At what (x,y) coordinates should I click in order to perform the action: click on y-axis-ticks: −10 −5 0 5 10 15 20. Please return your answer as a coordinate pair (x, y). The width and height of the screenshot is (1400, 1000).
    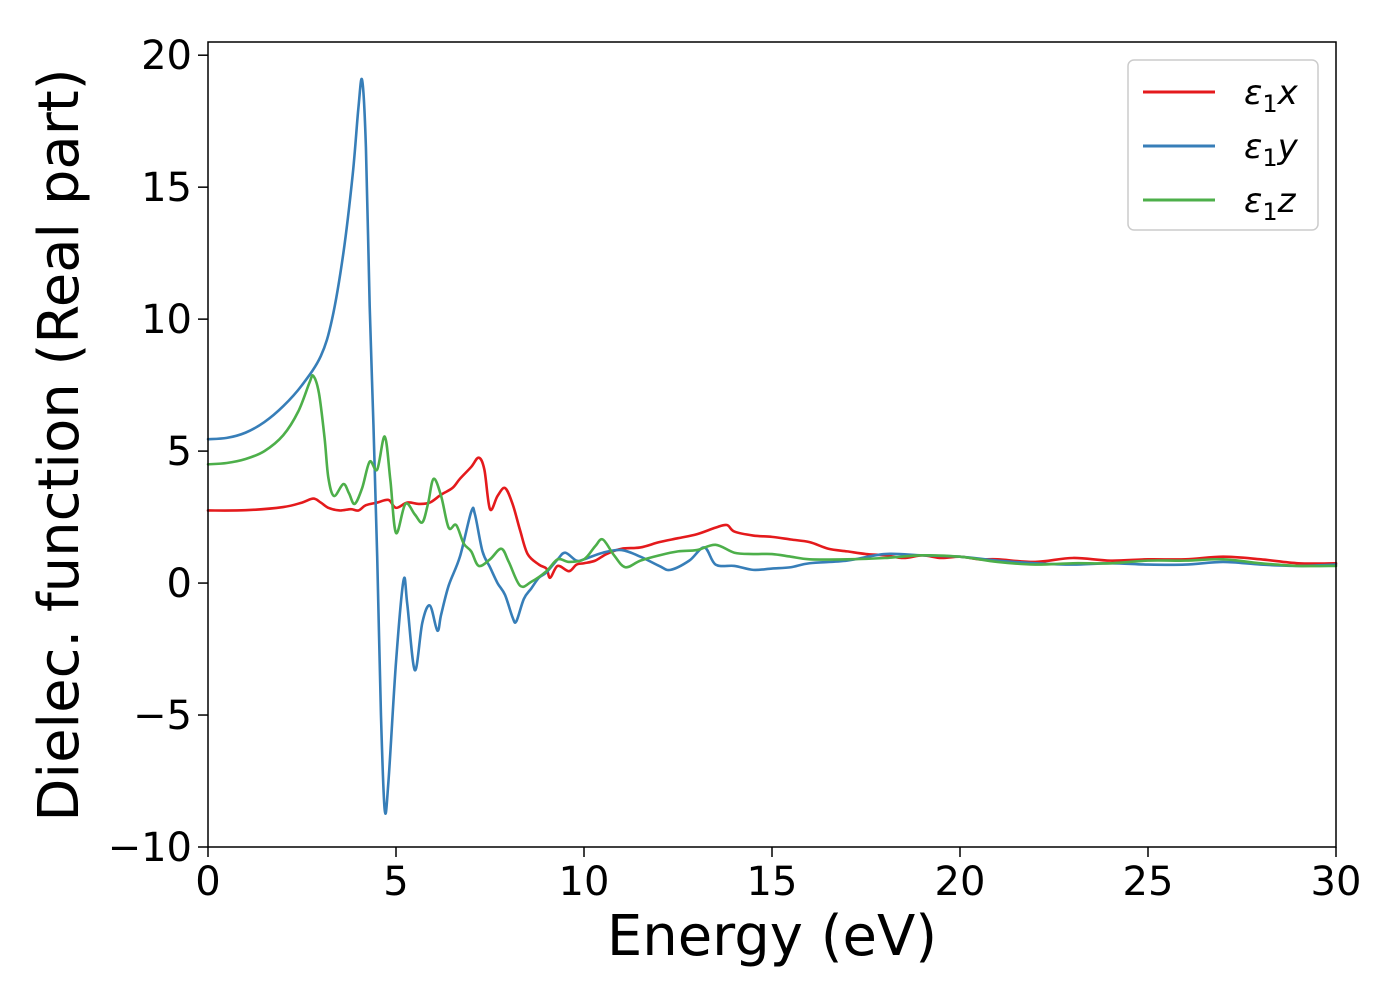
    Looking at the image, I should click on (158, 452).